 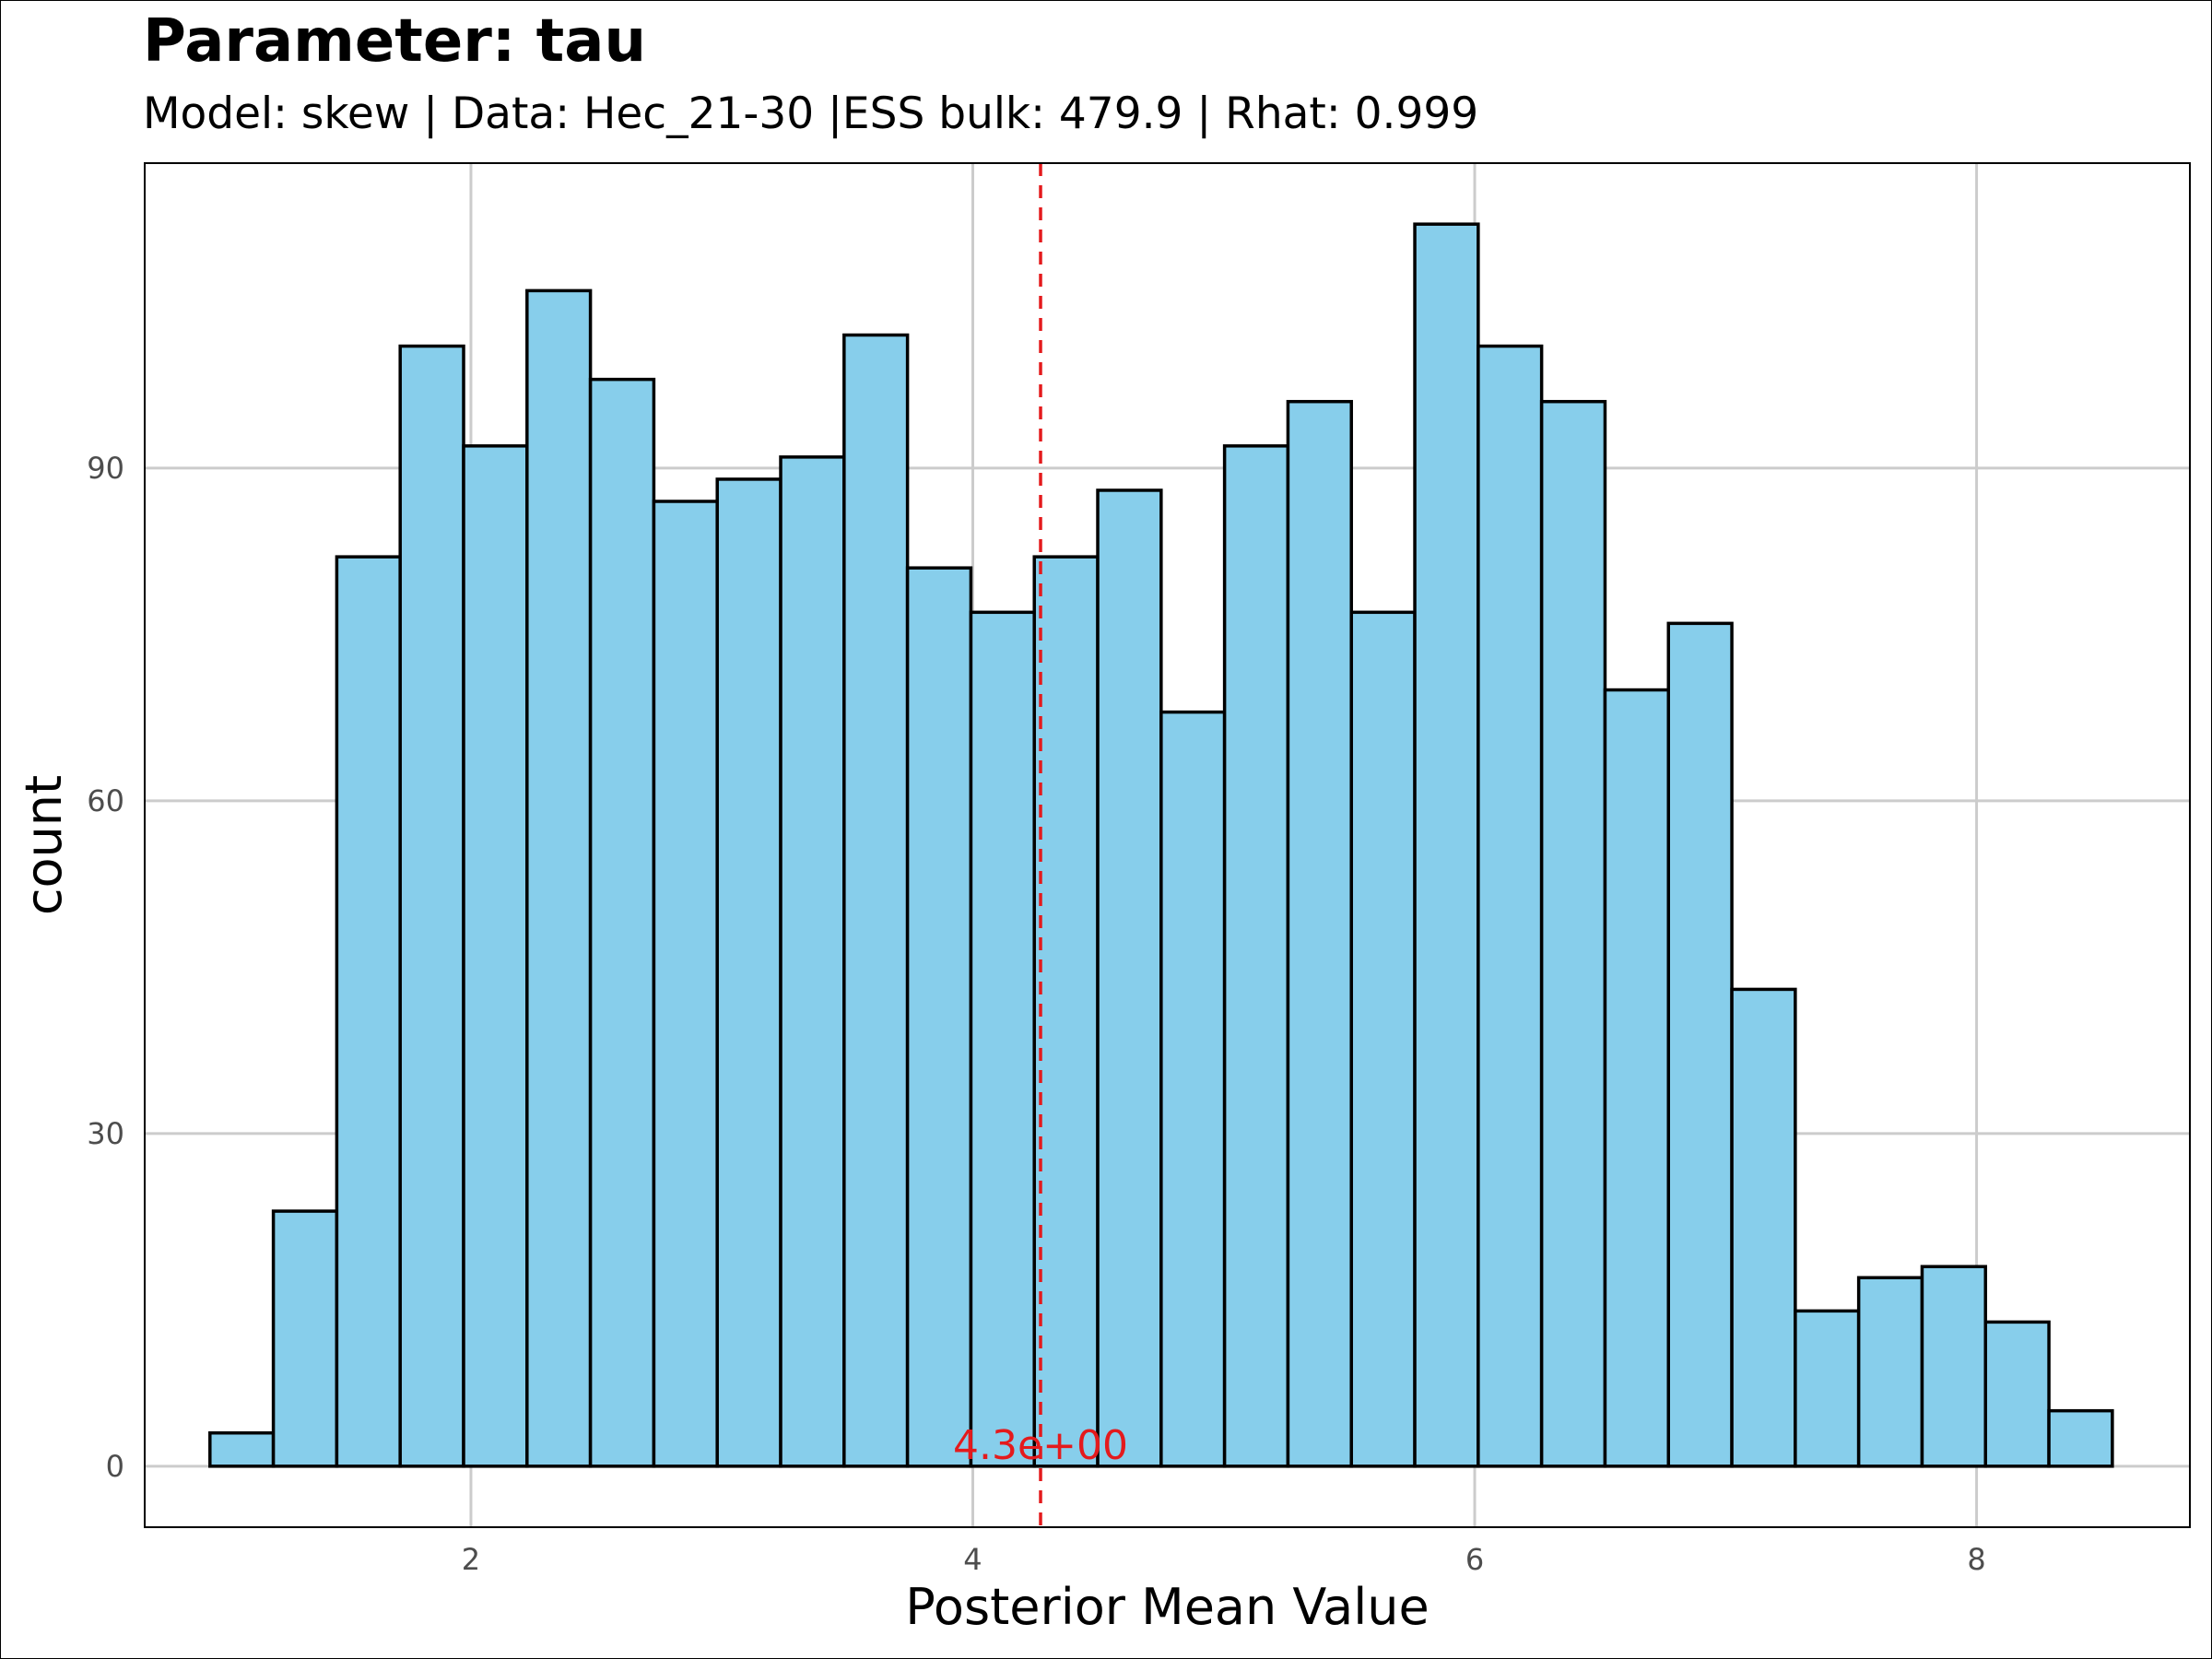 I want to click on x-axis-ticks: 2 4 6 8, so click(x=1224, y=1559).